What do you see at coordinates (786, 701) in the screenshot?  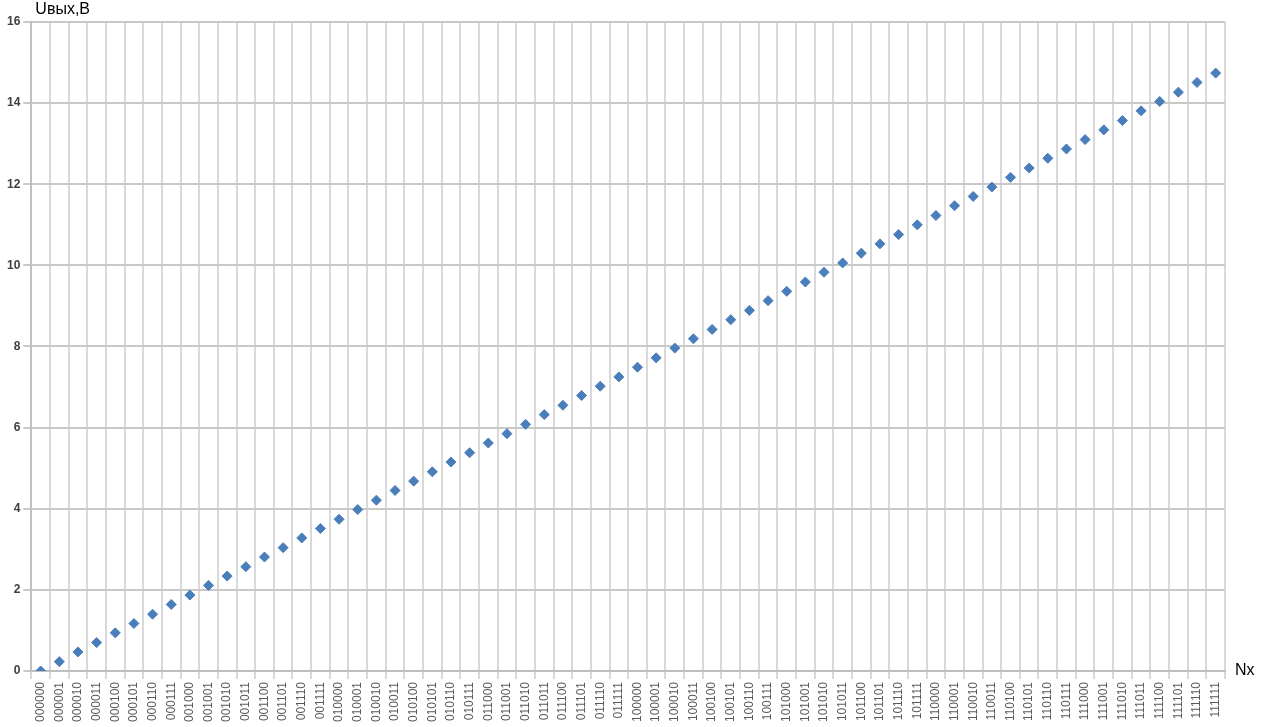 I see `x-tick-label: 101000` at bounding box center [786, 701].